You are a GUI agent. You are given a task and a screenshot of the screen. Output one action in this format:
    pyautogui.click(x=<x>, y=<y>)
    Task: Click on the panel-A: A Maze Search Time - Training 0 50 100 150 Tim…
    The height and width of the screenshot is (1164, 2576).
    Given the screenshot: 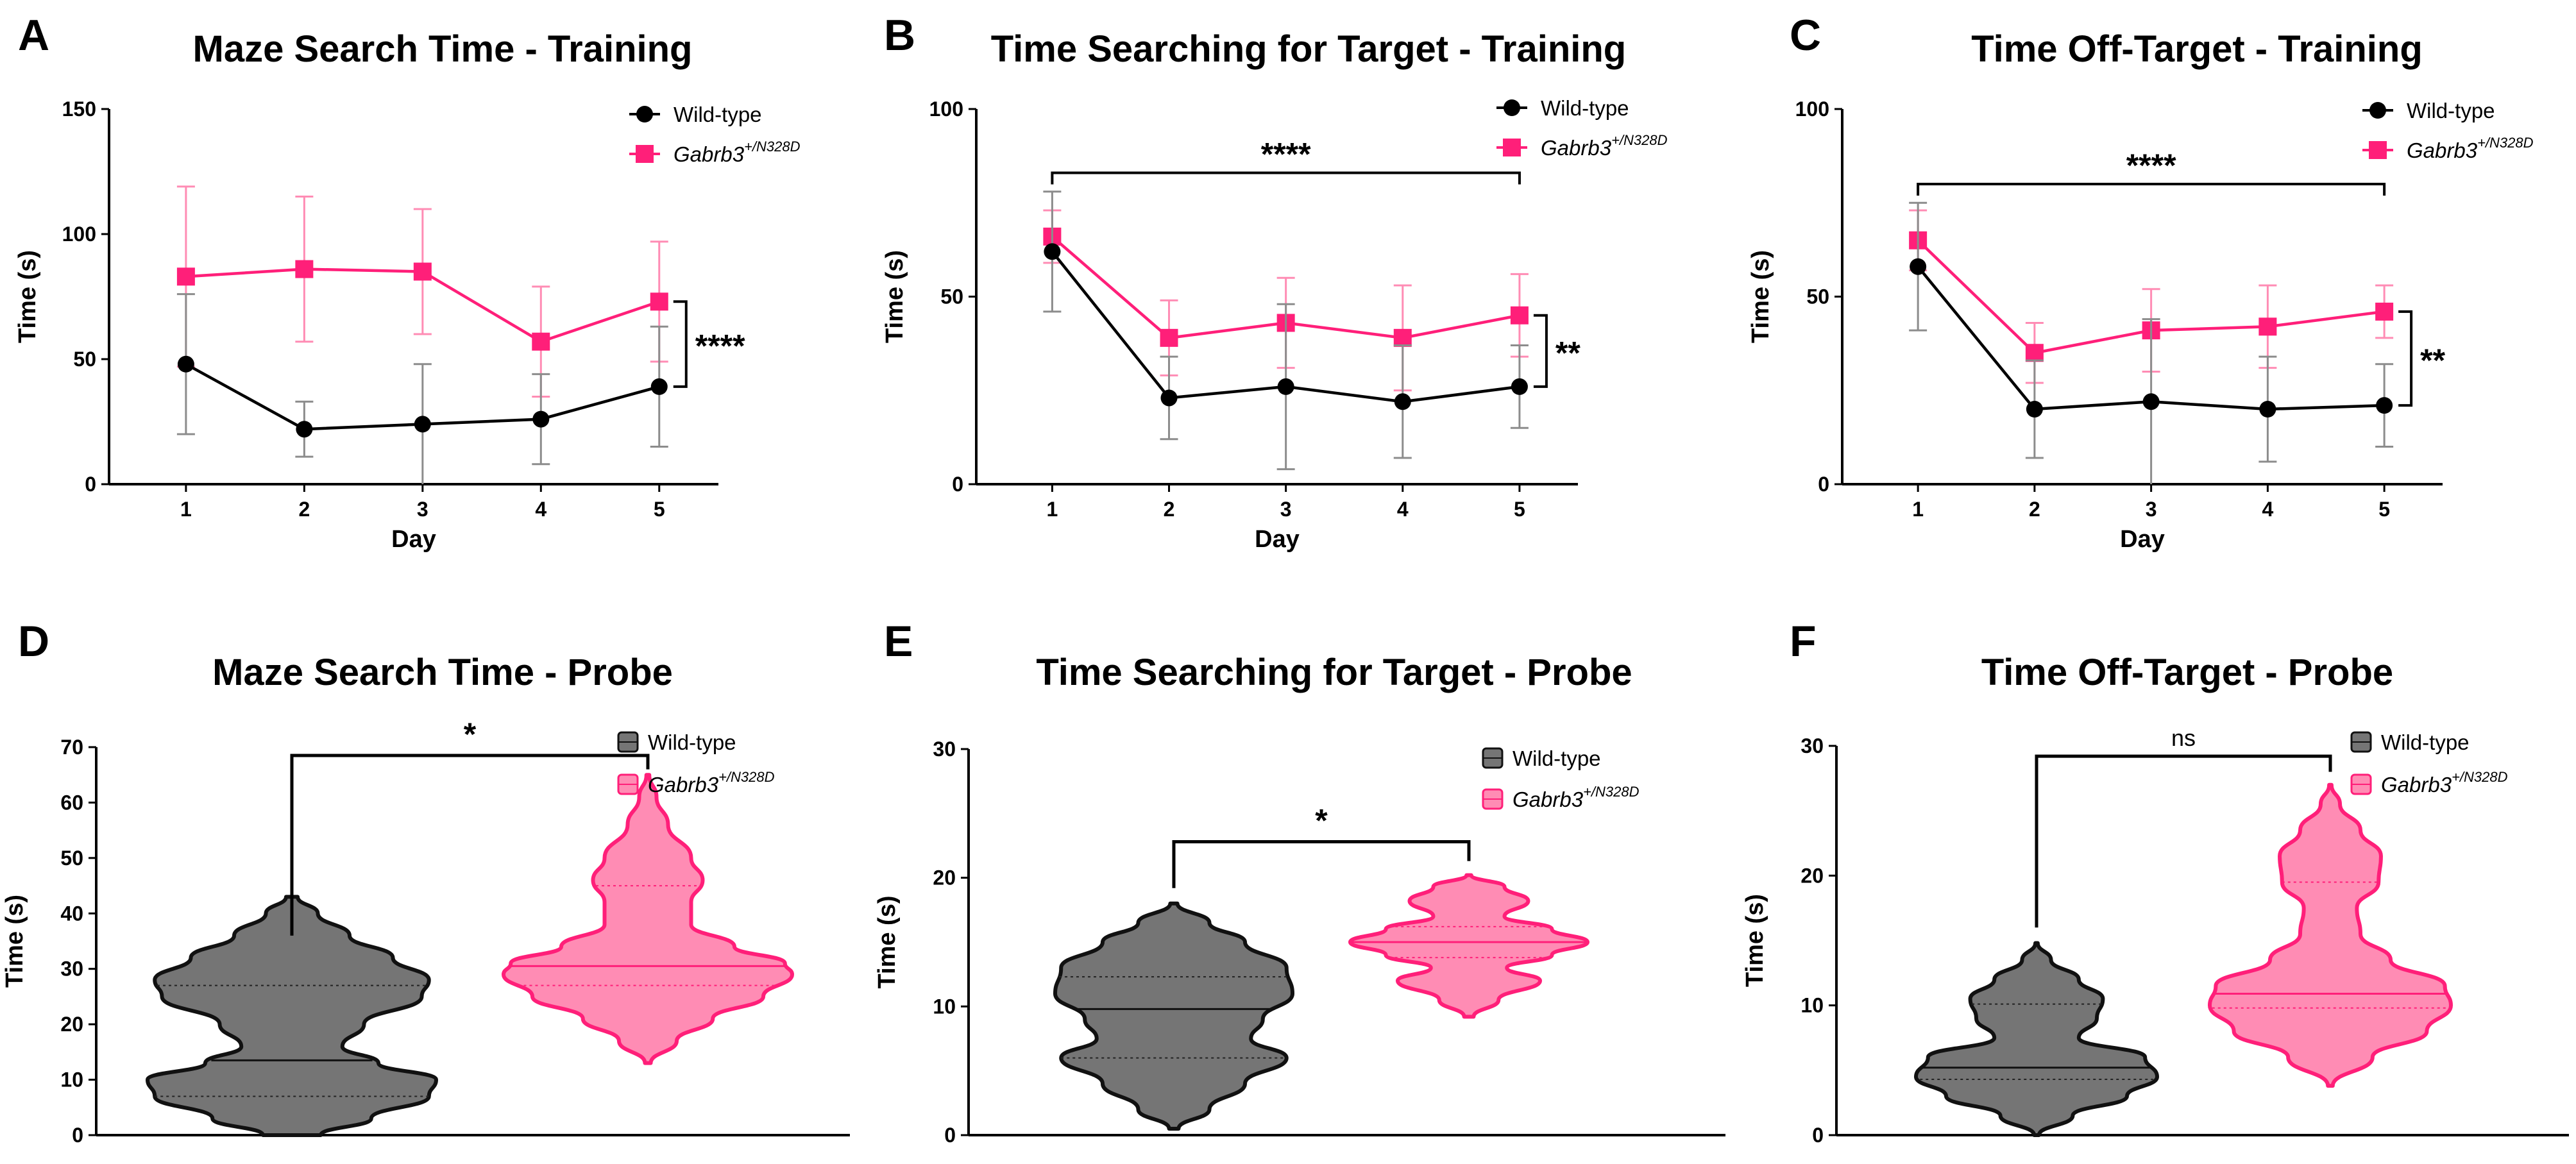 What is the action you would take?
    pyautogui.click(x=407, y=282)
    